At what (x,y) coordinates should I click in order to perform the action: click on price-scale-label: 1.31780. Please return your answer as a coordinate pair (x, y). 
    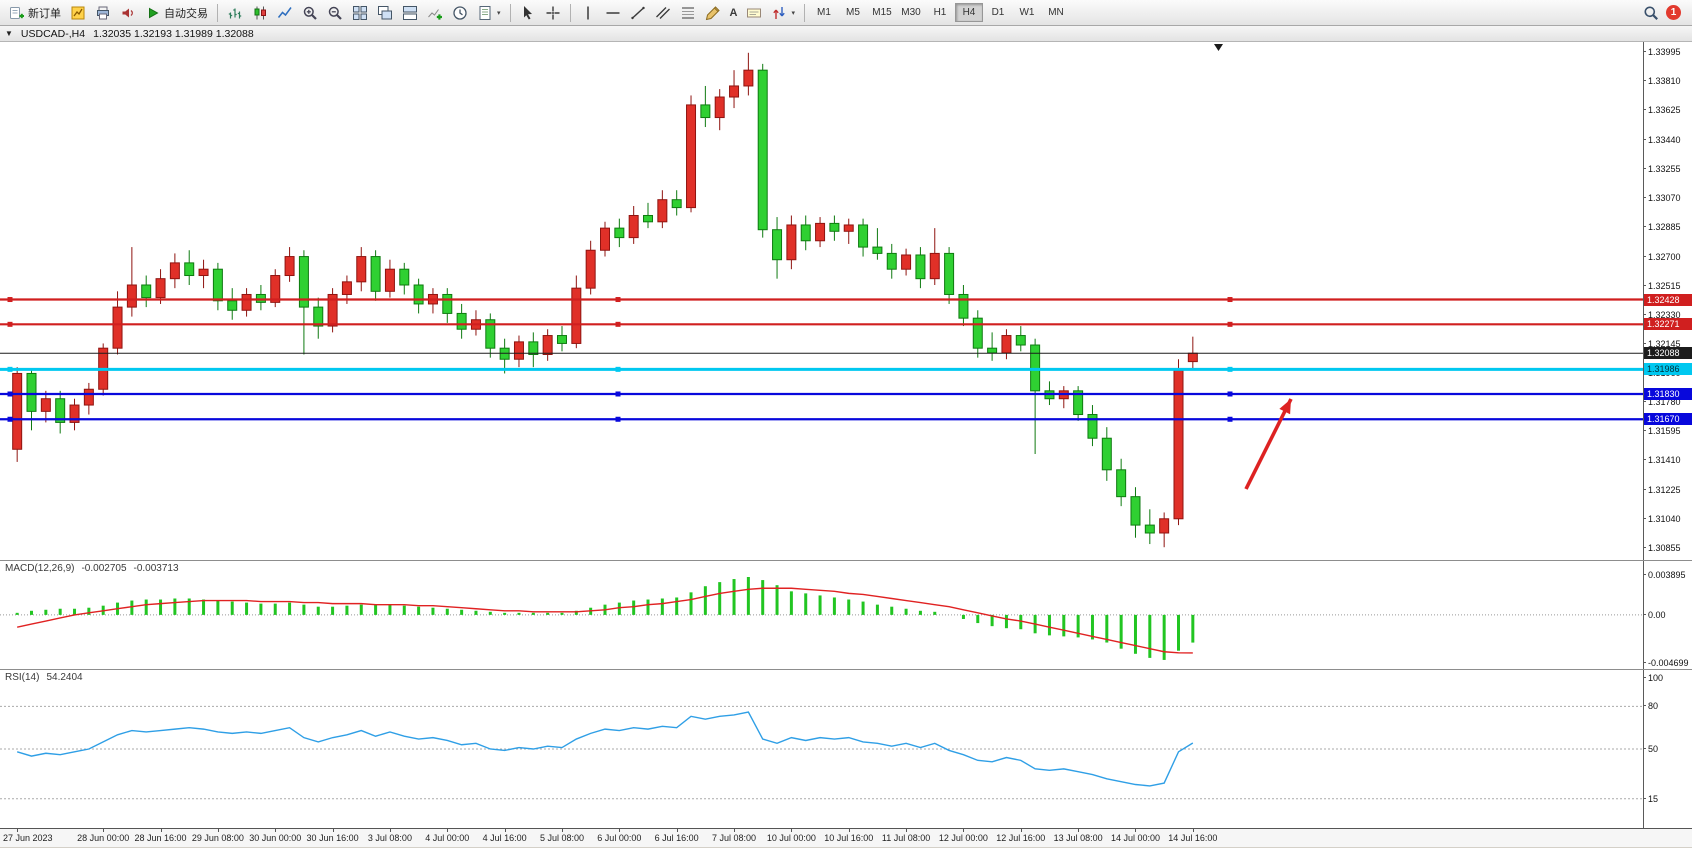
    Looking at the image, I should click on (1662, 401).